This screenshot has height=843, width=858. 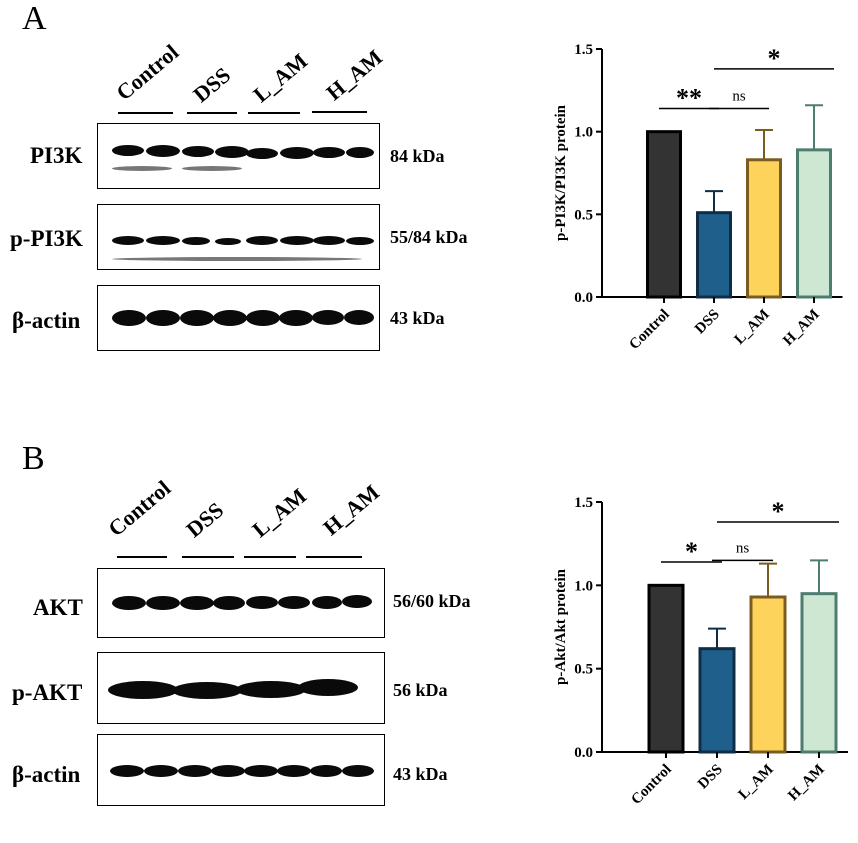 I want to click on y-tick-label: 1.0, so click(x=583, y=133).